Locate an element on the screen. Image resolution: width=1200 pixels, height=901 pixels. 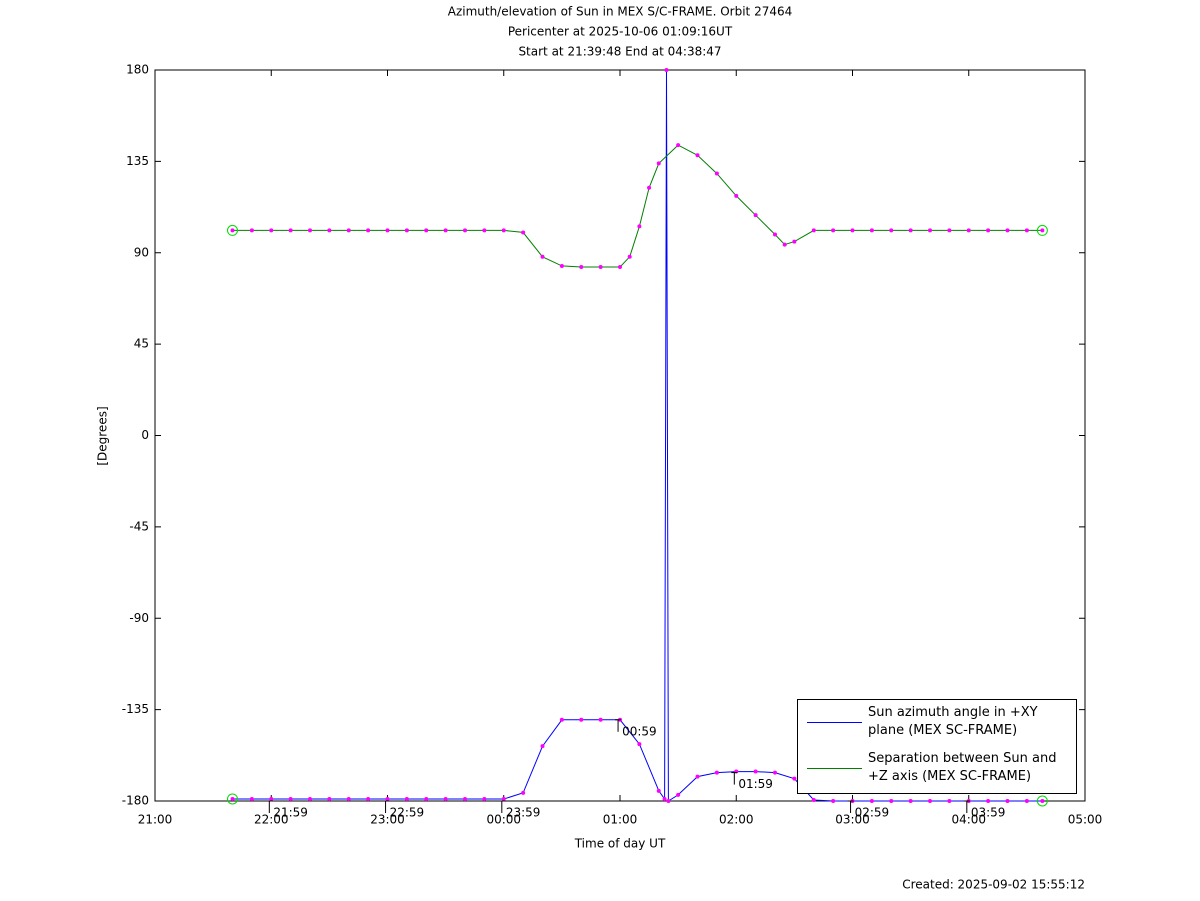
annotation: 00:59 is located at coordinates (639, 731).